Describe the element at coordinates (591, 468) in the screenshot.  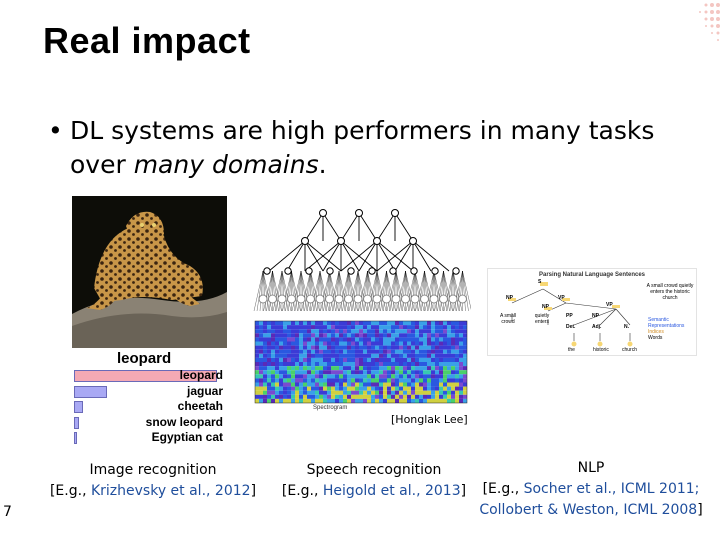
I see `nlp-title: NLP` at that location.